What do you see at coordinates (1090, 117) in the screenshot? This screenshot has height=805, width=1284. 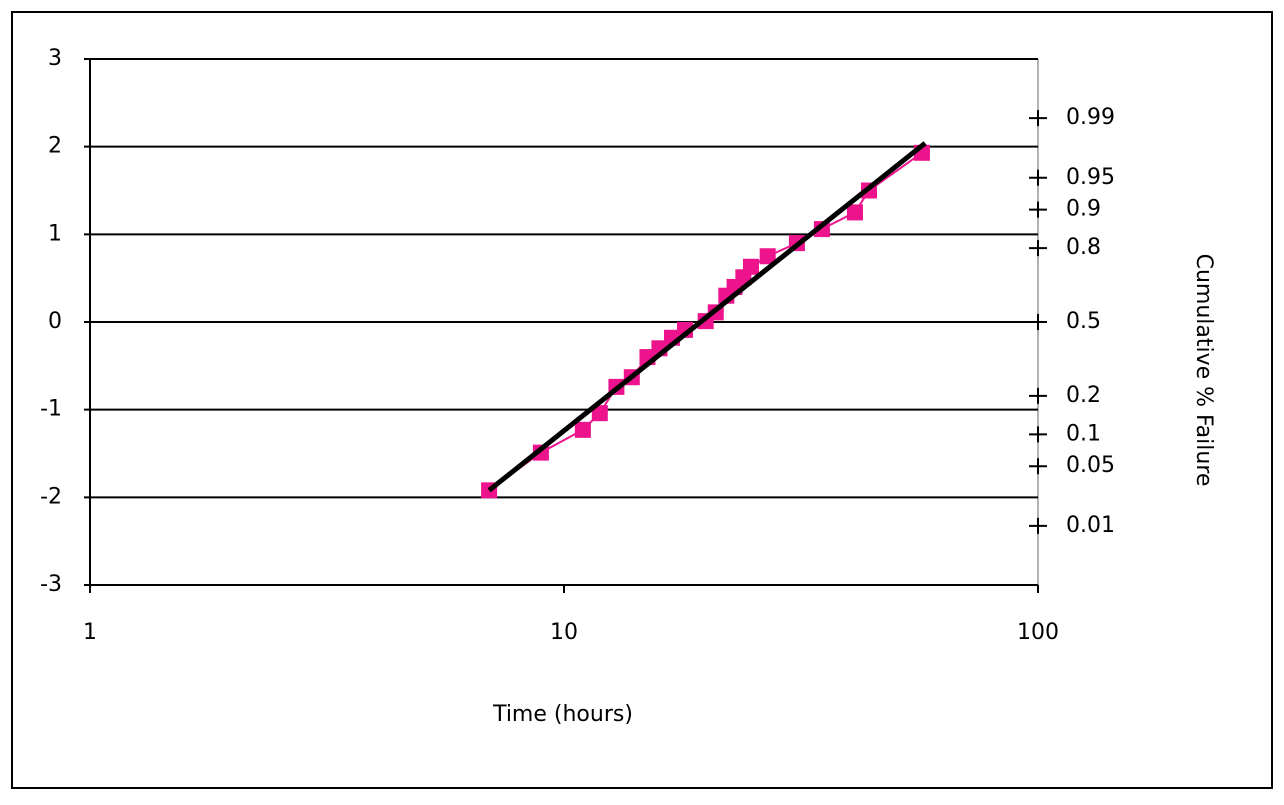 I see `y2-tick-label: 0.99` at bounding box center [1090, 117].